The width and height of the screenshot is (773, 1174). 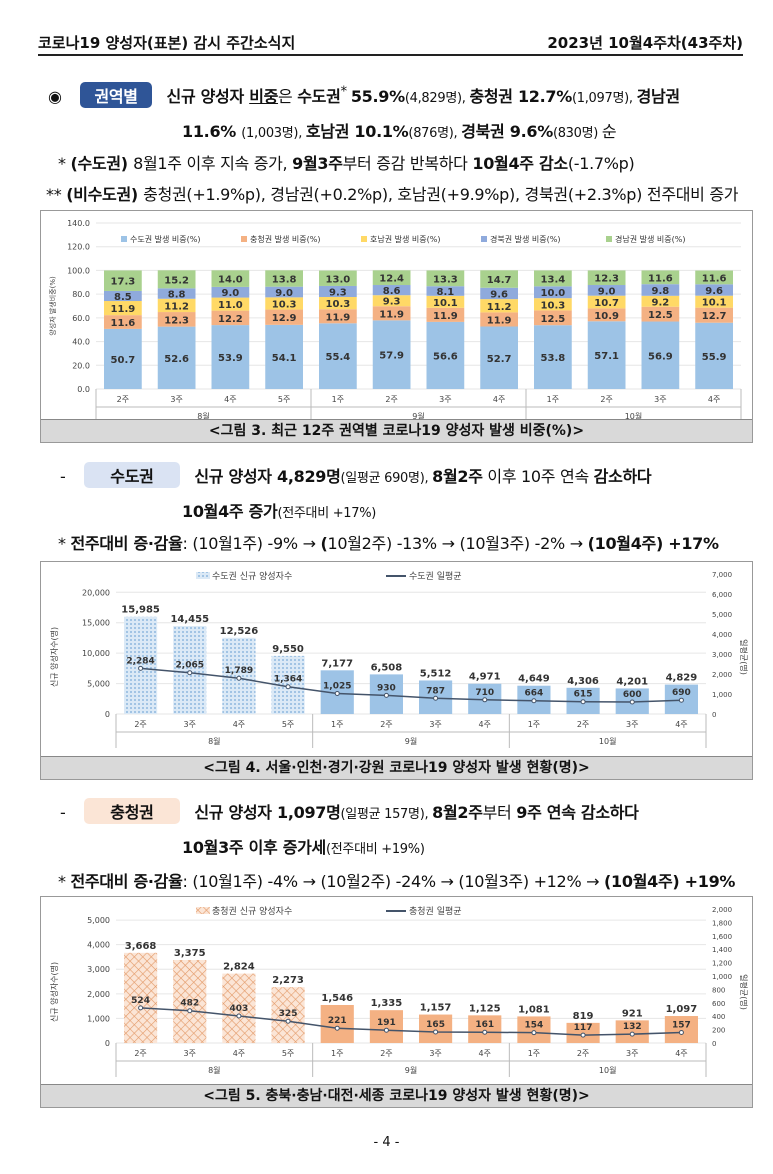 I want to click on y2-tick-label: 1,800, so click(x=722, y=923).